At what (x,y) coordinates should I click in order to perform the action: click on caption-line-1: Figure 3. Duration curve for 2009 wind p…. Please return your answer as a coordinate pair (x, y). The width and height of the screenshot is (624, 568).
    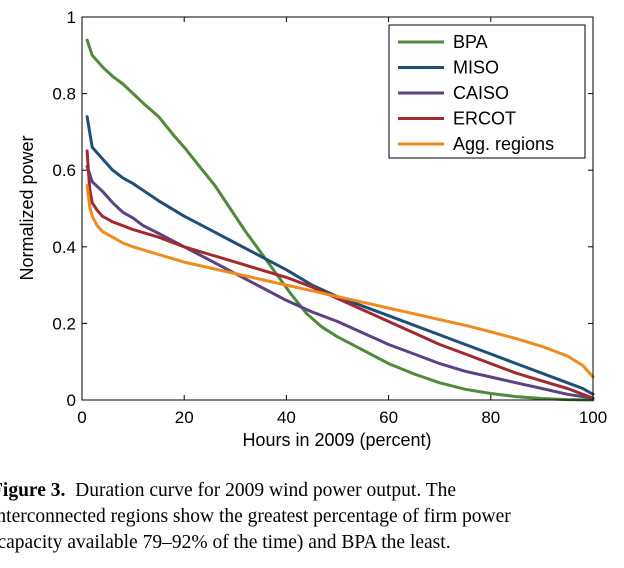
    Looking at the image, I should click on (312, 491).